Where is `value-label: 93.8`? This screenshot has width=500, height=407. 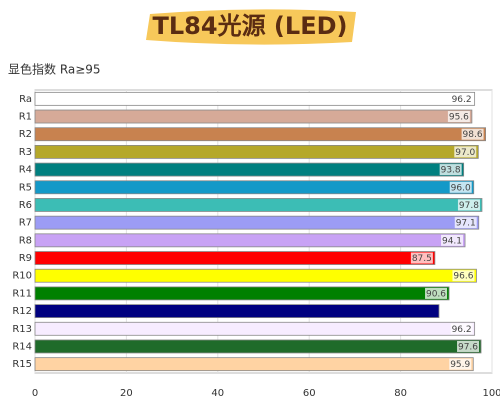
value-label: 93.8 is located at coordinates (451, 171).